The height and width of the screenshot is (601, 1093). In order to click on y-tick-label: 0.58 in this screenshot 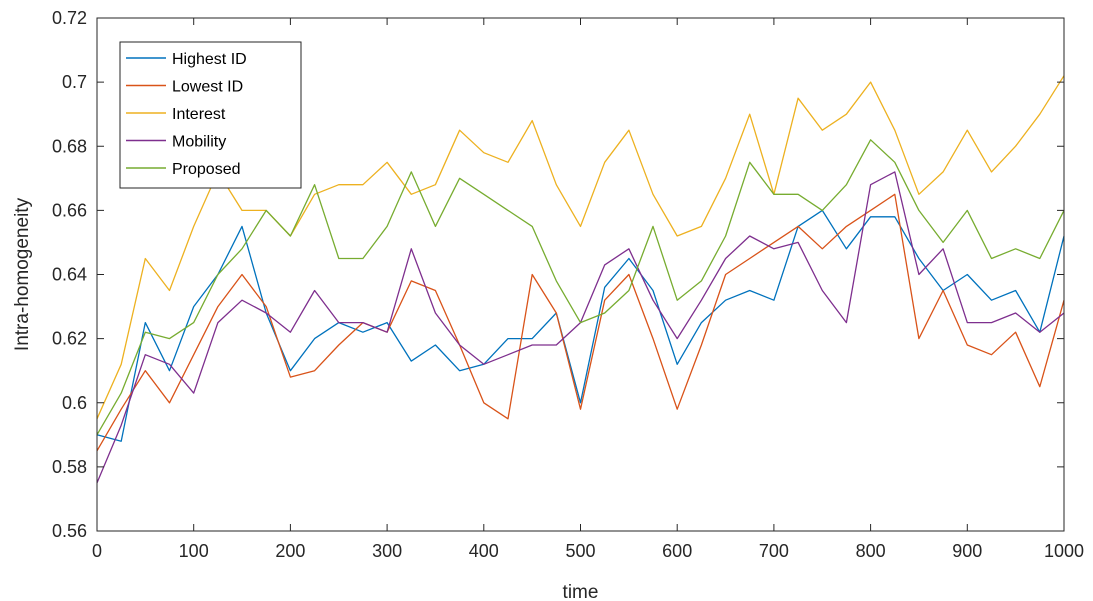, I will do `click(69, 467)`.